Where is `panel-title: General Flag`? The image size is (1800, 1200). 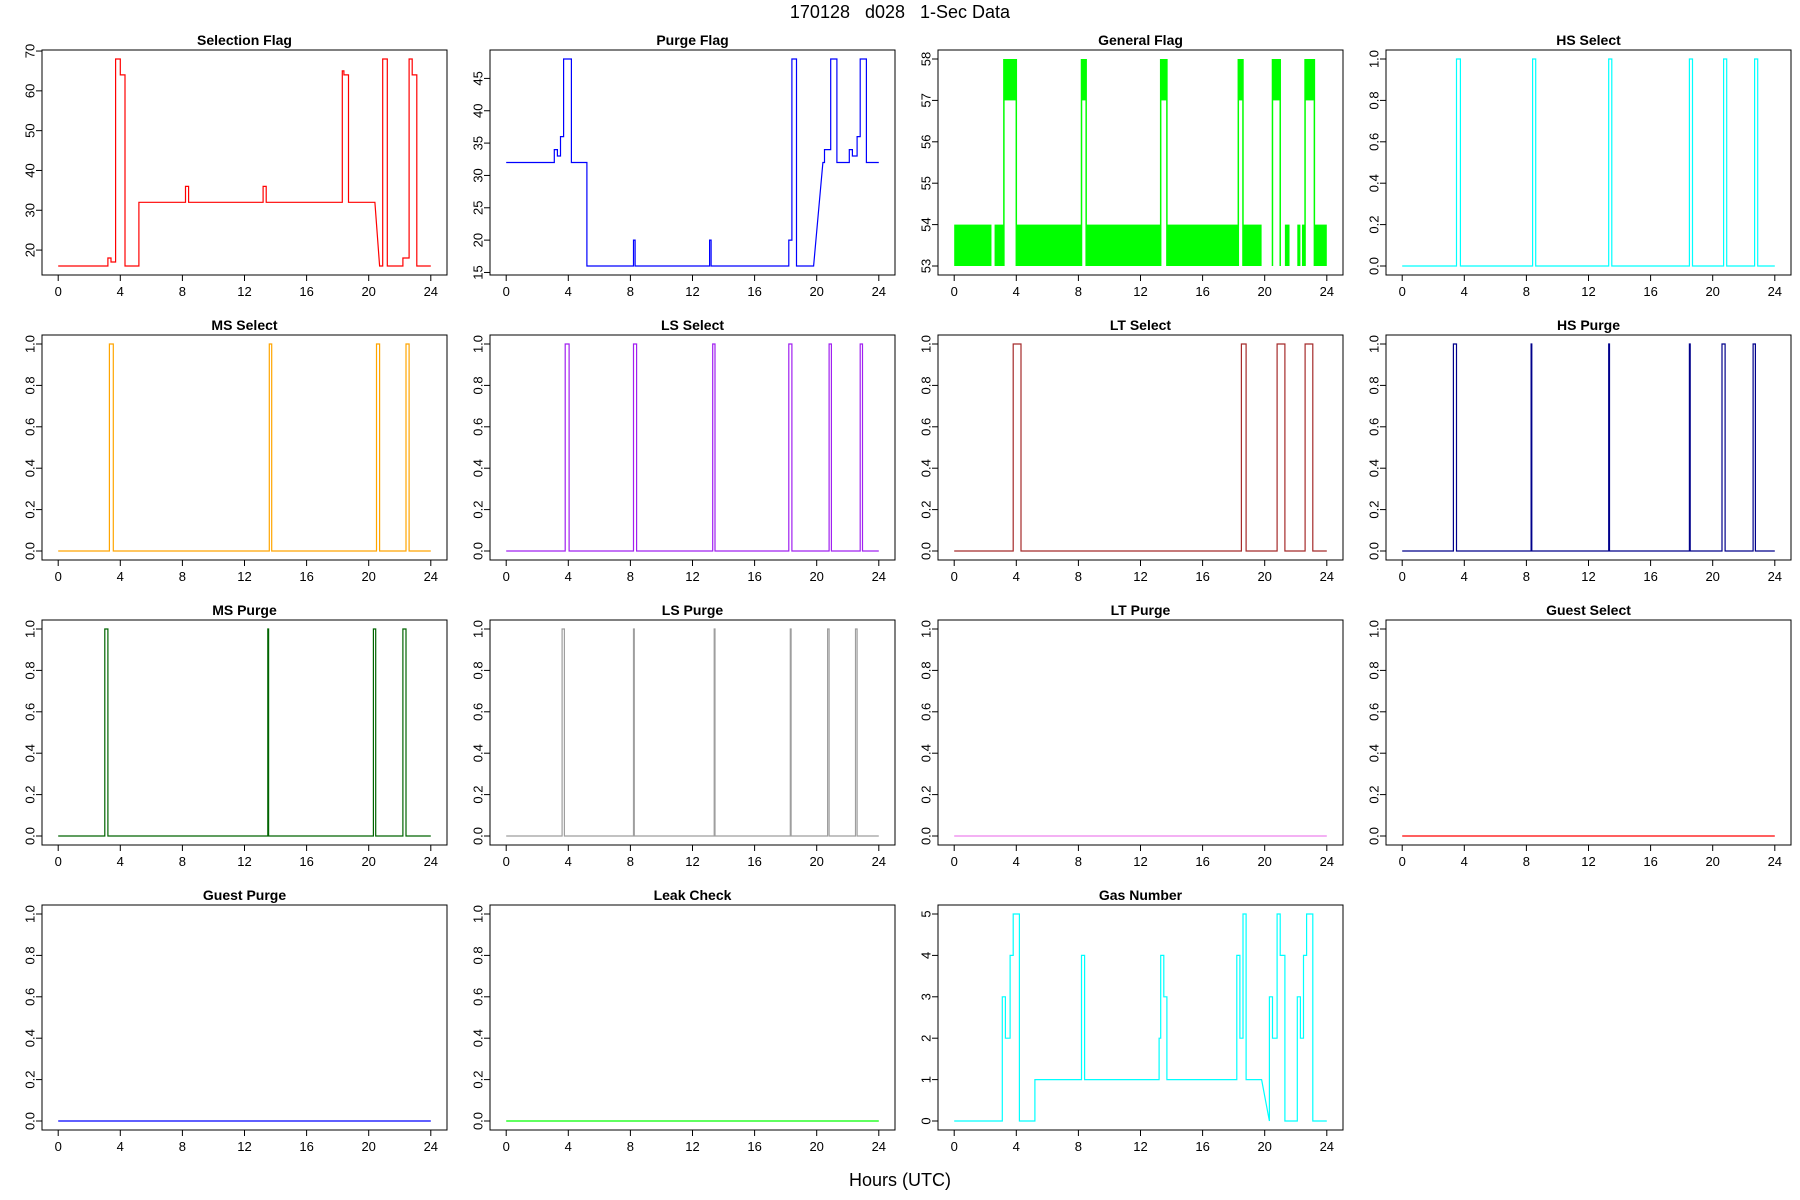
panel-title: General Flag is located at coordinates (1140, 40).